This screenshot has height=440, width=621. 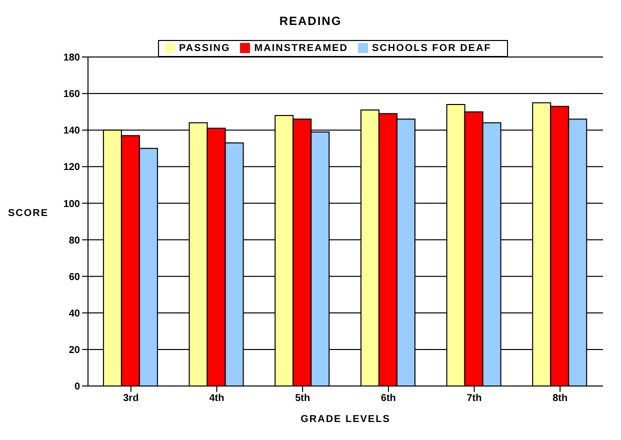 What do you see at coordinates (71, 168) in the screenshot?
I see `y-tick-label: 120` at bounding box center [71, 168].